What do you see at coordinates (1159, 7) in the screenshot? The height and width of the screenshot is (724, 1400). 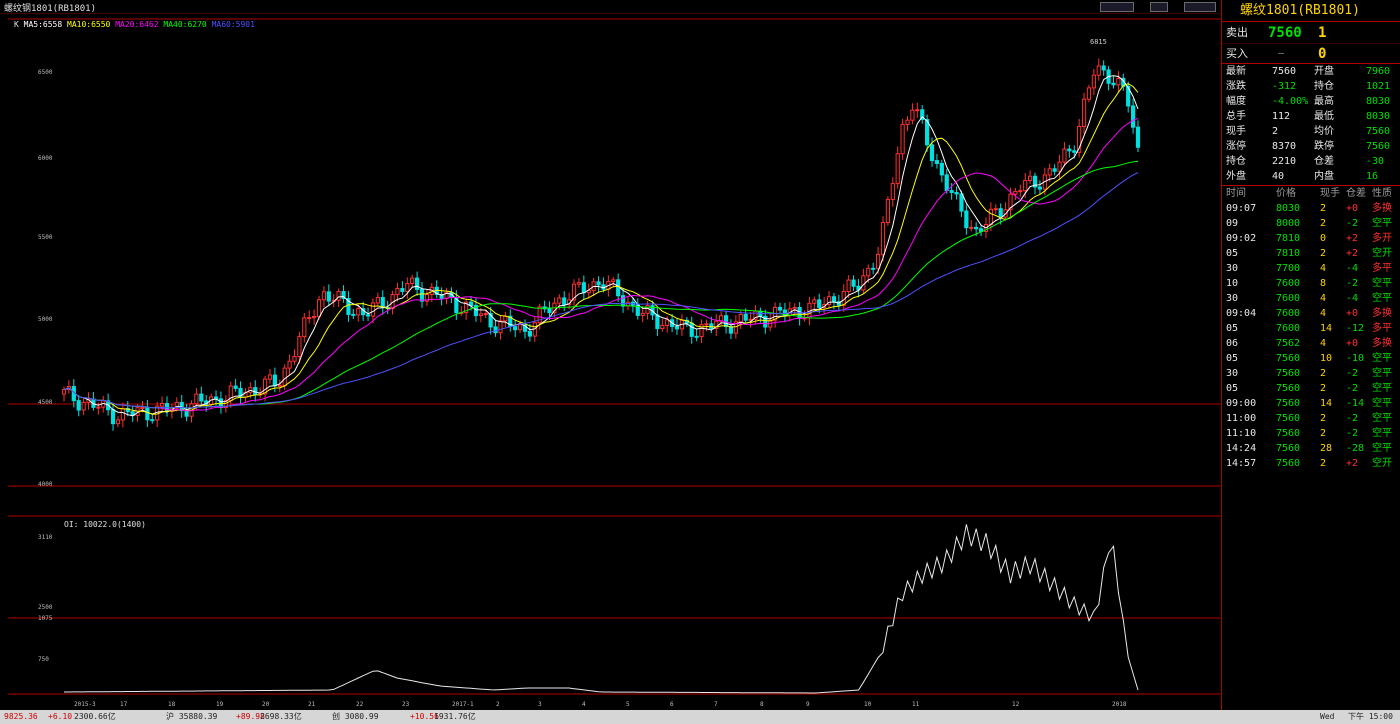 I see `layout-button` at bounding box center [1159, 7].